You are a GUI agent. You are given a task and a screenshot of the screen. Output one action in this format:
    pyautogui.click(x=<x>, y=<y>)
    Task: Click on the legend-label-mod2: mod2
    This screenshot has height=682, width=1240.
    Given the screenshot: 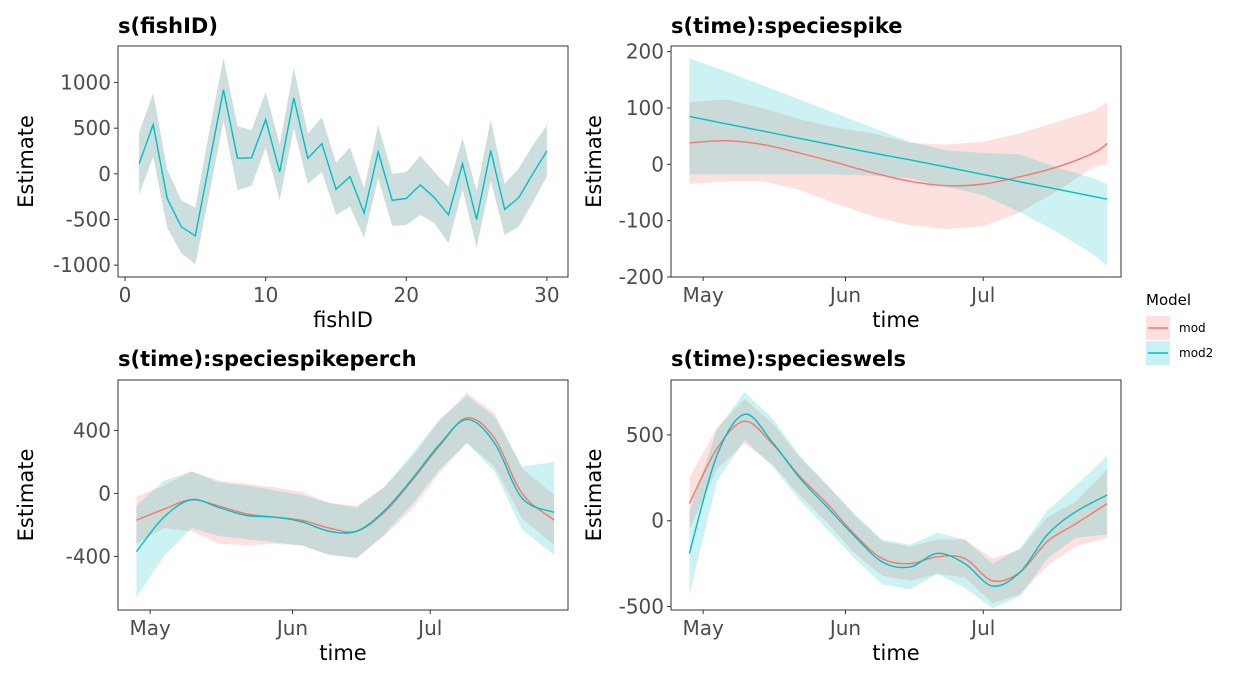 What is the action you would take?
    pyautogui.click(x=1196, y=353)
    